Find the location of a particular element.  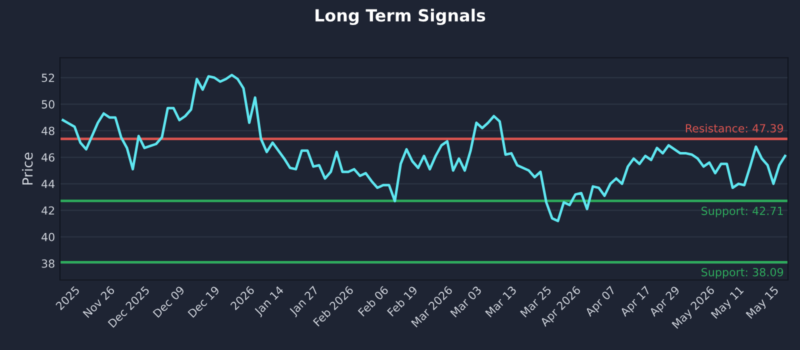

y-tick-label: 46 is located at coordinates (48, 157).